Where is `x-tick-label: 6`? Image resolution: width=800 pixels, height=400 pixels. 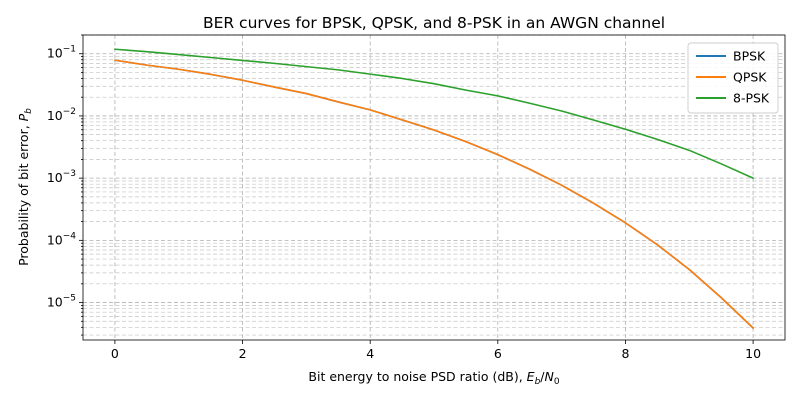 x-tick-label: 6 is located at coordinates (498, 353).